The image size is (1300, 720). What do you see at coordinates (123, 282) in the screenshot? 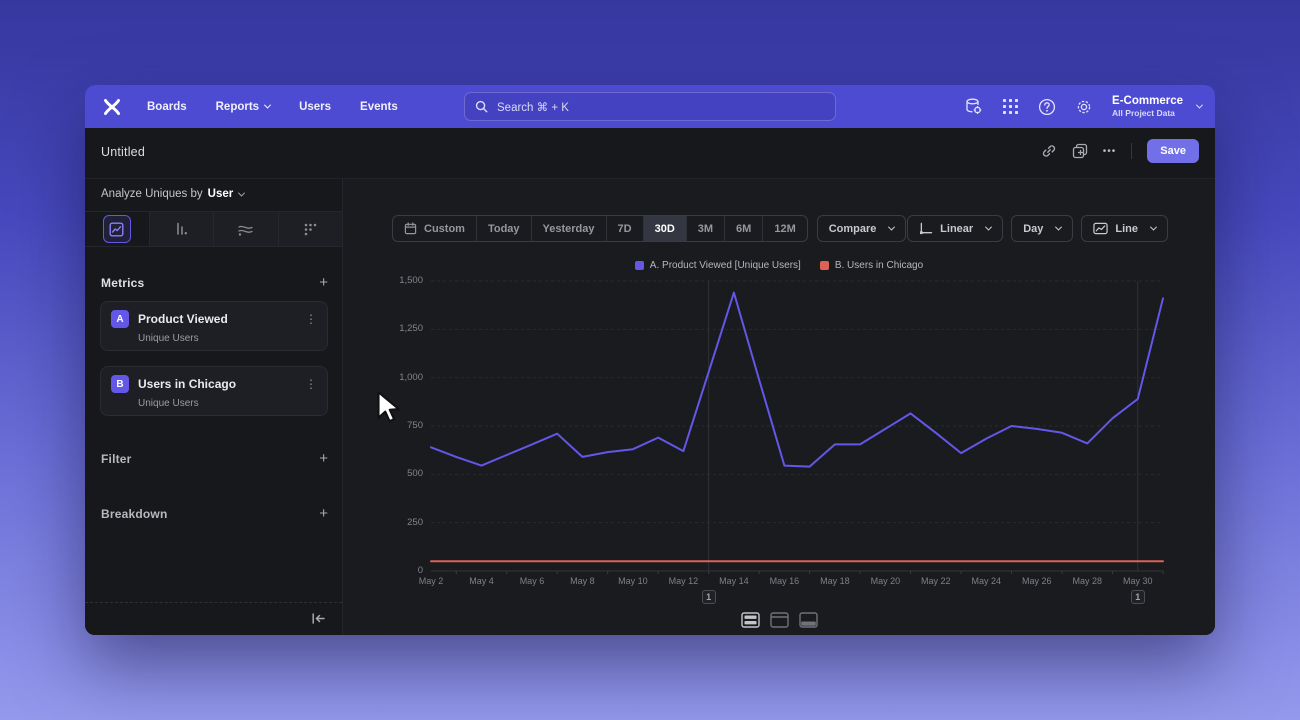
I see `metrics-label: Metrics` at bounding box center [123, 282].